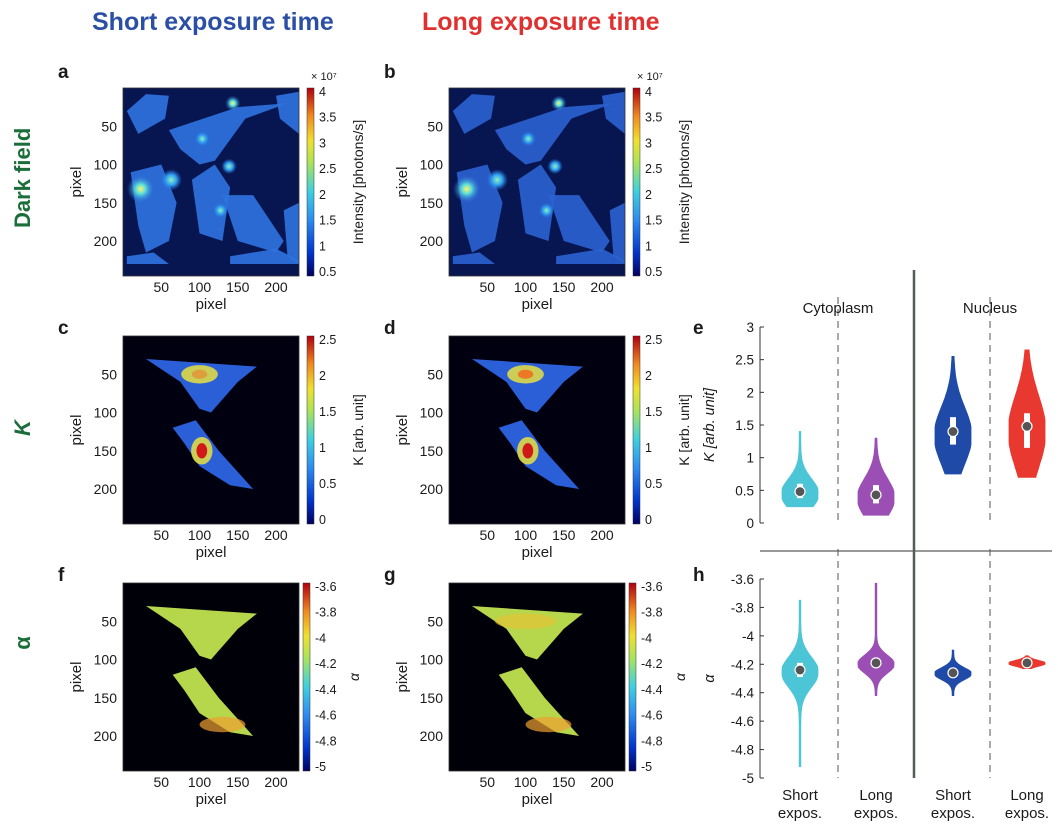  I want to click on panel-letter-e: e, so click(698, 328).